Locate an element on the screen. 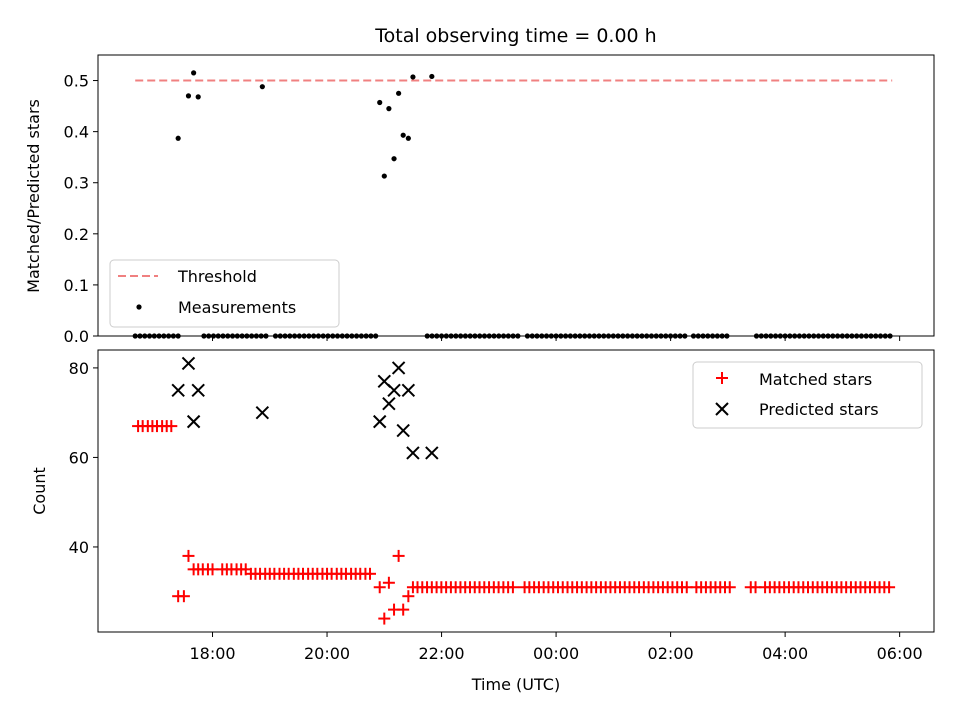 The width and height of the screenshot is (960, 724). top-y-tick-label: 0.5 is located at coordinates (76, 81).